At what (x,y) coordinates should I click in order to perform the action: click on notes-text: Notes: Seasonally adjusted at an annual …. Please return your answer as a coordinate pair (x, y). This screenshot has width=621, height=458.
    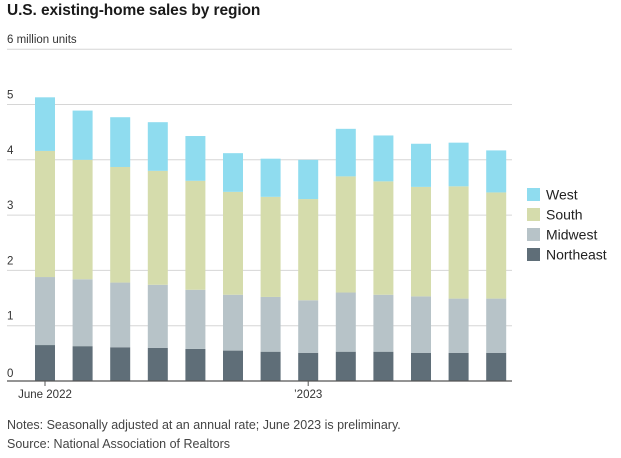
    Looking at the image, I should click on (204, 425).